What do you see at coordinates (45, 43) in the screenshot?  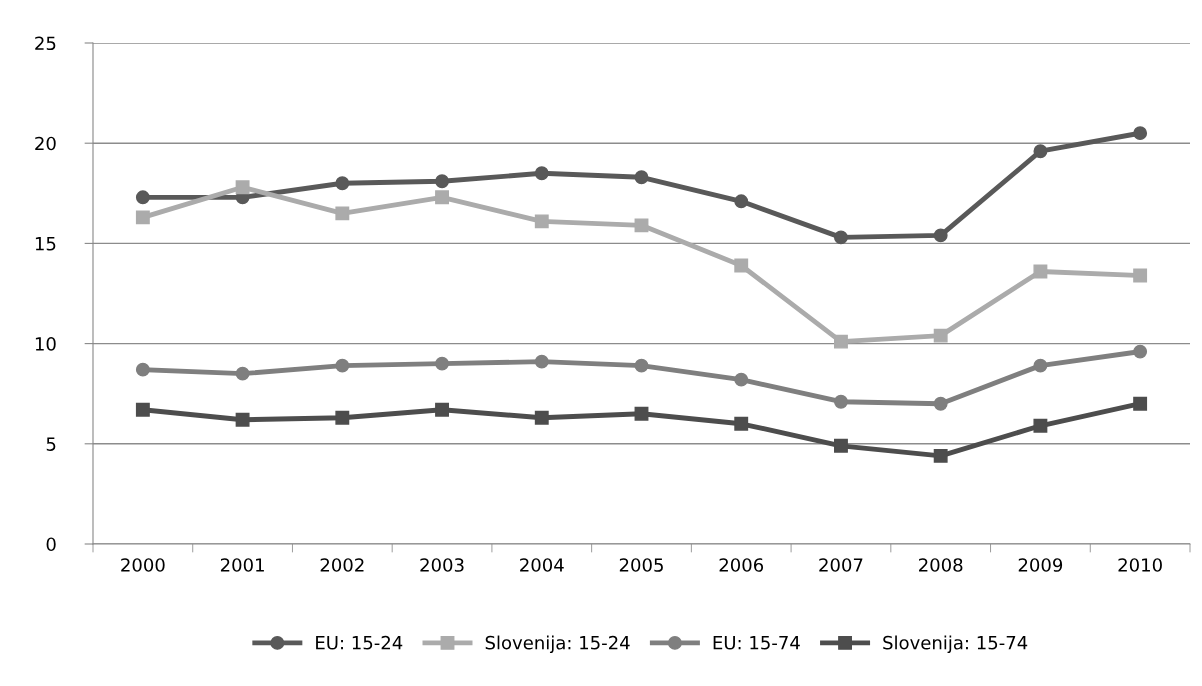 I see `y-tick-label: 25` at bounding box center [45, 43].